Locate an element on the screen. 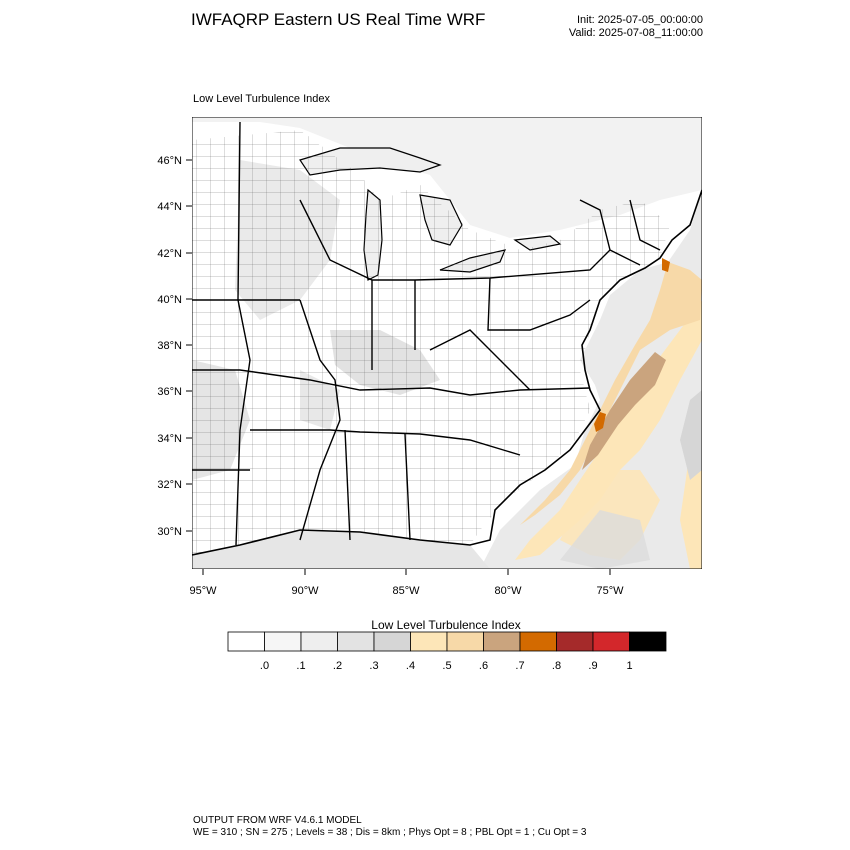 The width and height of the screenshot is (850, 850). colorbar-label: .9 is located at coordinates (592, 666).